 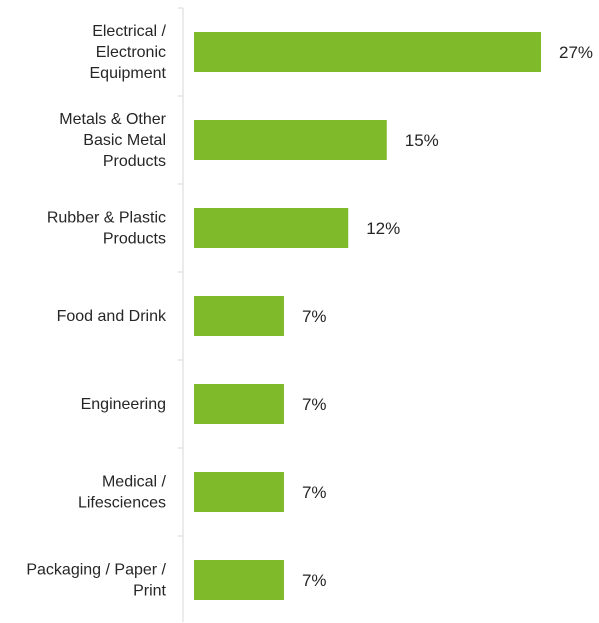 I want to click on category-tick-label: Packaging / Paper /, so click(x=96, y=570).